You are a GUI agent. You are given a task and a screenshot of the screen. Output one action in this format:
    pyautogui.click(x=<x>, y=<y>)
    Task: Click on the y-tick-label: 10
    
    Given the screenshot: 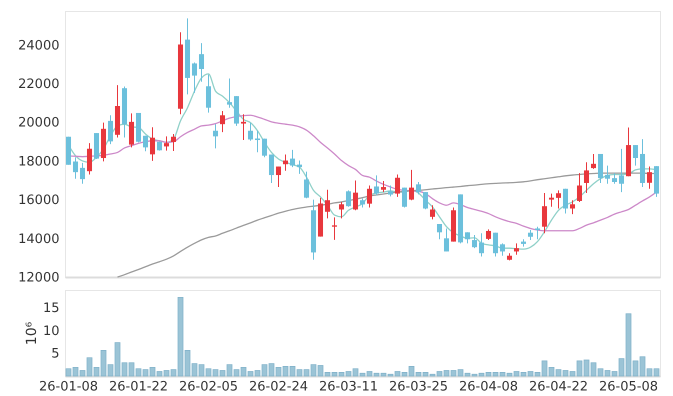 What is the action you would take?
    pyautogui.click(x=51, y=331)
    